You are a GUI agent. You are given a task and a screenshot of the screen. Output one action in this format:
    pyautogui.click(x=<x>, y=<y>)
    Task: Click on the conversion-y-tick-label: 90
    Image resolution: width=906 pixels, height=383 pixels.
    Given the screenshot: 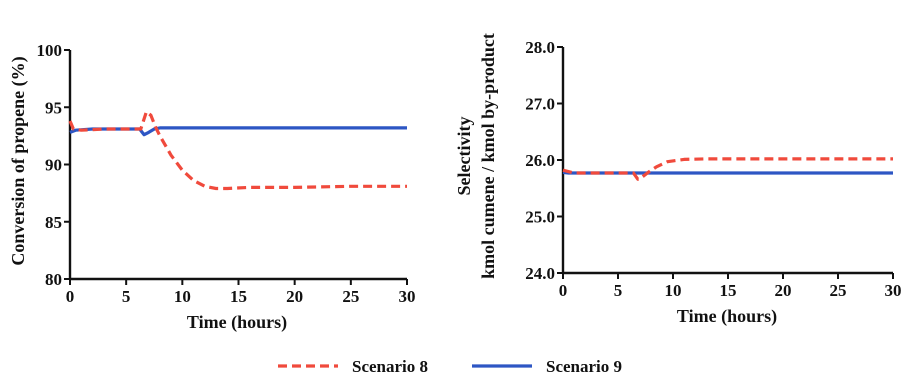 What is the action you would take?
    pyautogui.click(x=53, y=165)
    